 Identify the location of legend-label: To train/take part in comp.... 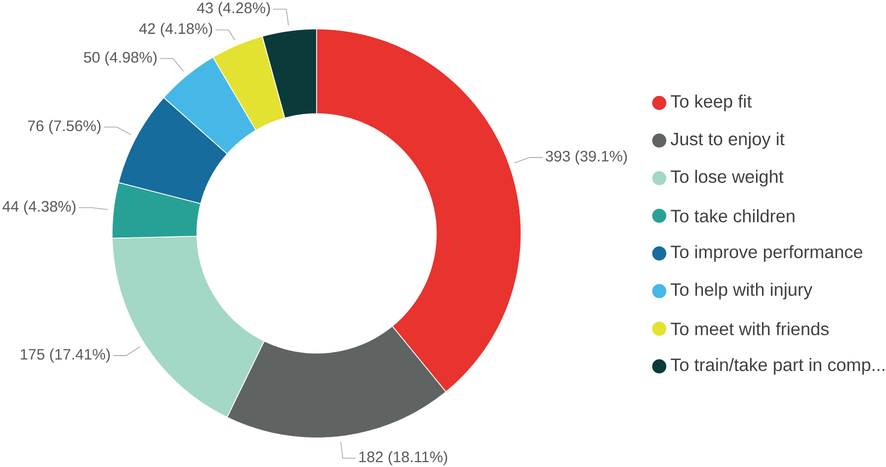
(777, 366).